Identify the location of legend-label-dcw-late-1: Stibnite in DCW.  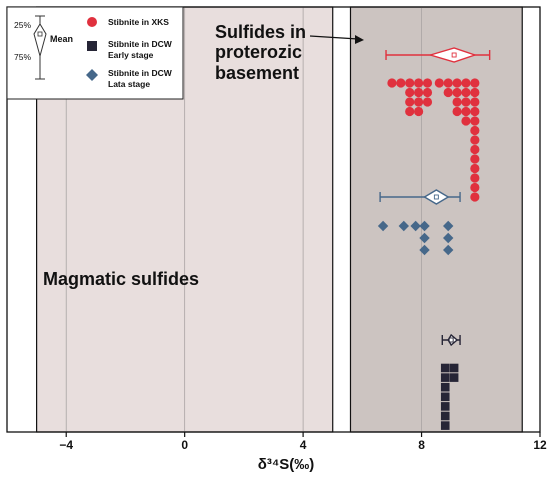
(140, 73).